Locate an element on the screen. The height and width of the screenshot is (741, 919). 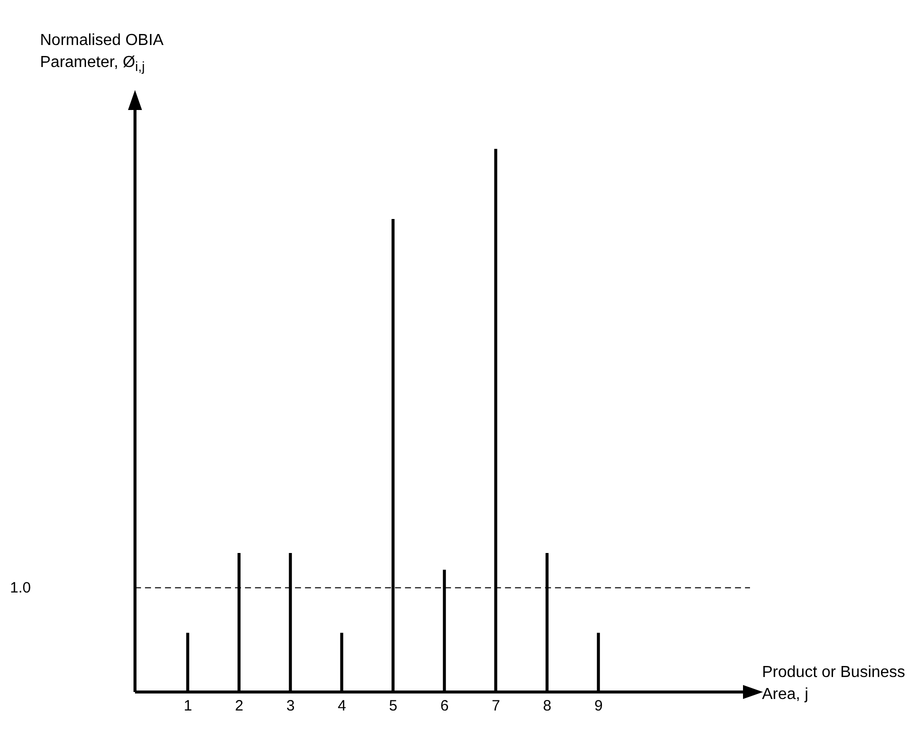
x-tick-label: 9 is located at coordinates (598, 706).